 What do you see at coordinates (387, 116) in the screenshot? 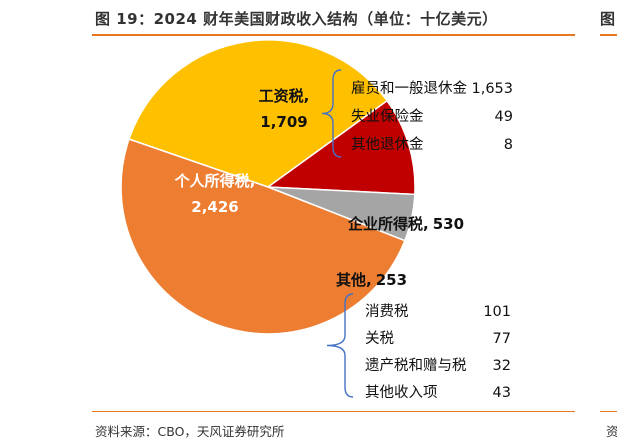
I see `breakdown-item-payroll-tax-label: 失业保险金` at bounding box center [387, 116].